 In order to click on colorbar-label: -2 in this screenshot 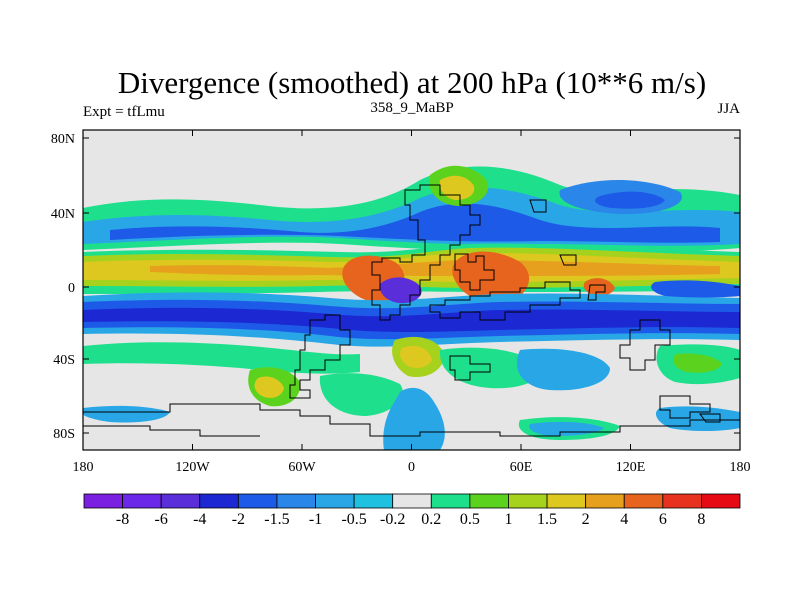, I will do `click(238, 519)`.